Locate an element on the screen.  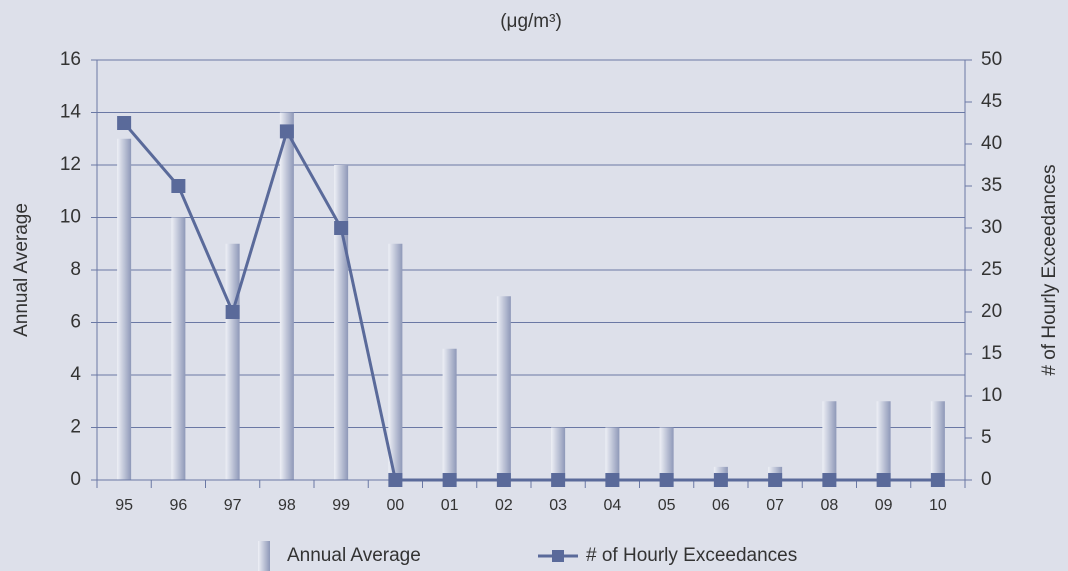
y2-tick-label: 20 is located at coordinates (991, 311).